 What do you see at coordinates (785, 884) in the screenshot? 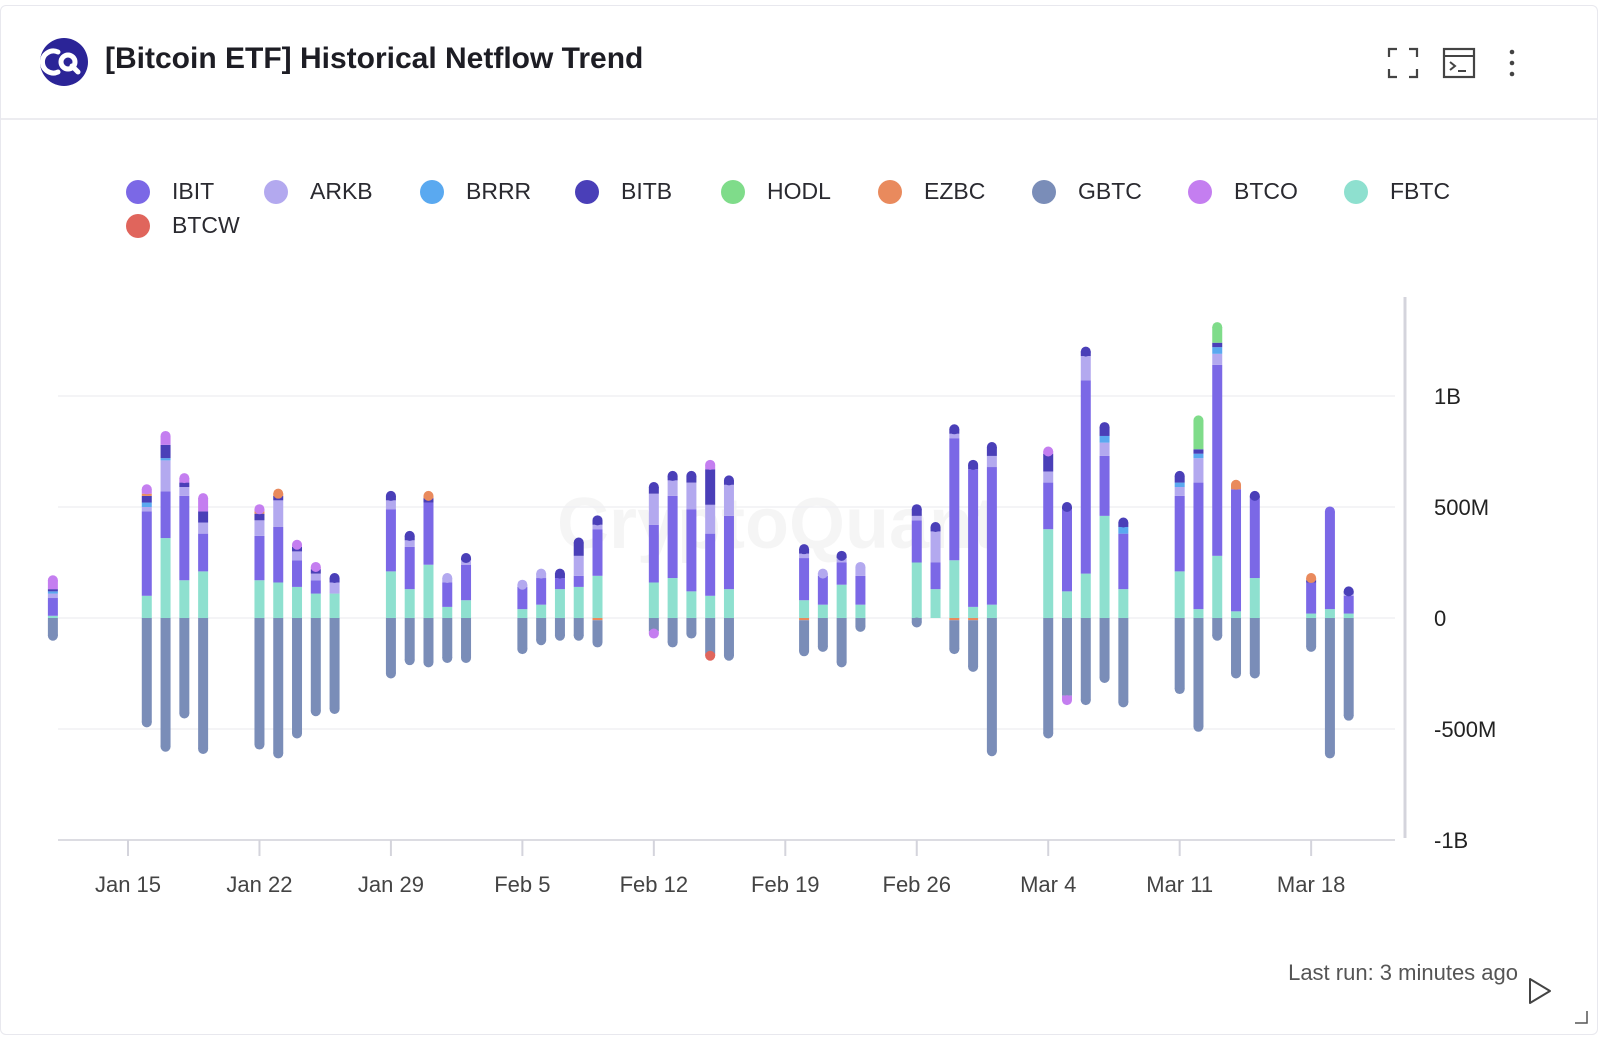
I see `x-tick-label: Feb 19` at bounding box center [785, 884].